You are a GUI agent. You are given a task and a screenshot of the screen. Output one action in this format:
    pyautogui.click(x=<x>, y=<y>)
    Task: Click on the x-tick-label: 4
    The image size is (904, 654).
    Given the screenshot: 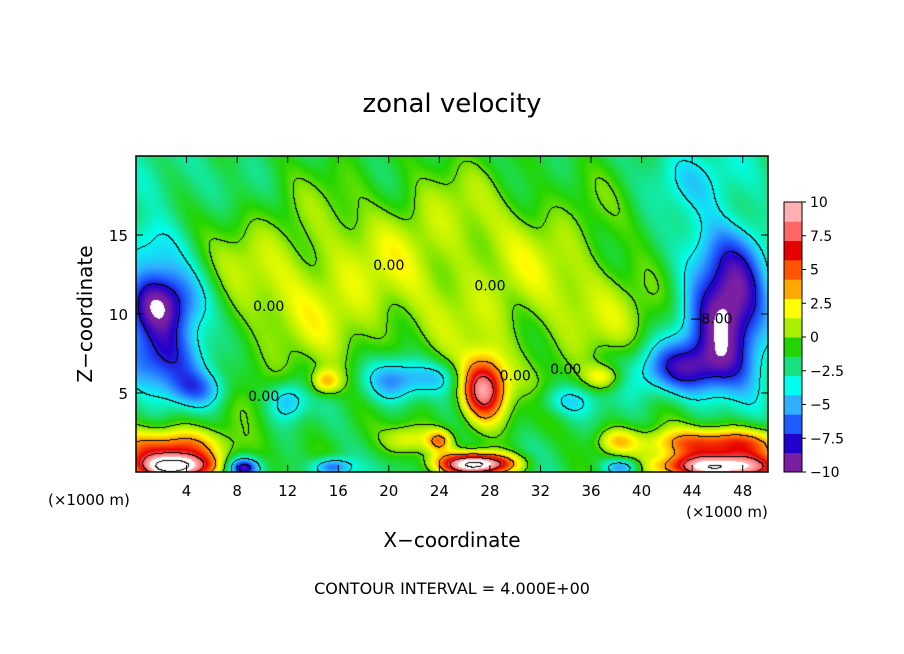 What is the action you would take?
    pyautogui.click(x=187, y=491)
    